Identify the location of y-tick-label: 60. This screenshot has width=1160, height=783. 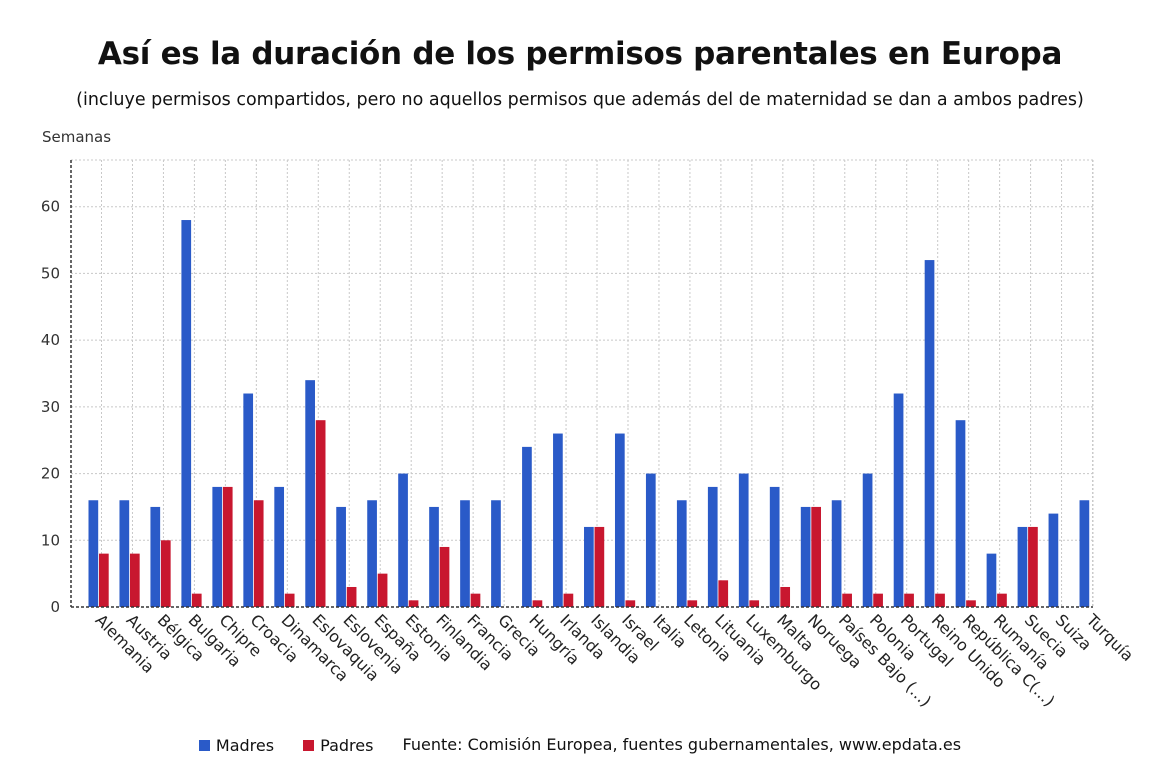
(50, 207).